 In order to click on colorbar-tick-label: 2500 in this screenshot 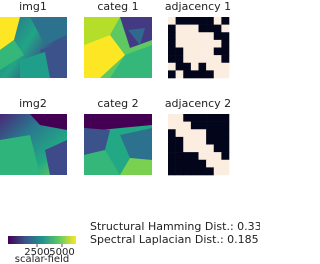, I will do `click(36, 252)`.